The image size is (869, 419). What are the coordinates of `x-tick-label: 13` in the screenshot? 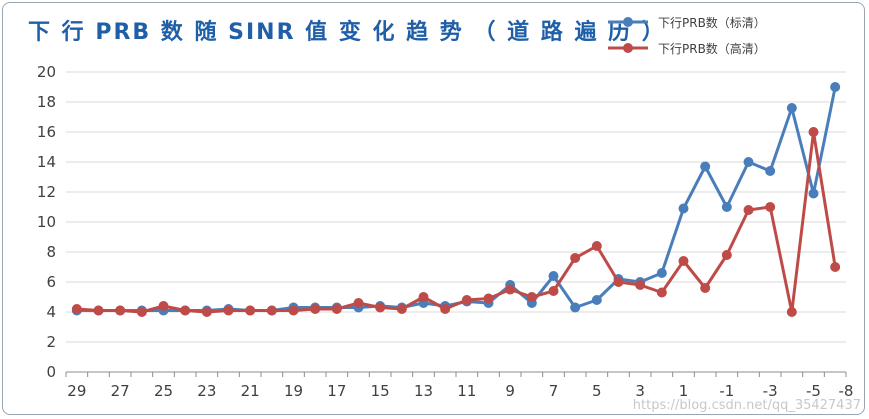 It's located at (423, 391).